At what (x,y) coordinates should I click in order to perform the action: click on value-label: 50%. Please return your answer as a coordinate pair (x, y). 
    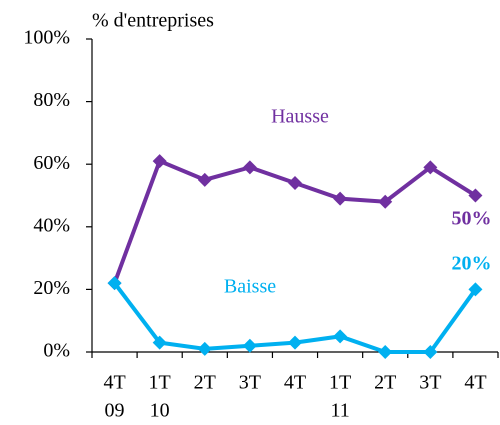
    Looking at the image, I should click on (471, 219).